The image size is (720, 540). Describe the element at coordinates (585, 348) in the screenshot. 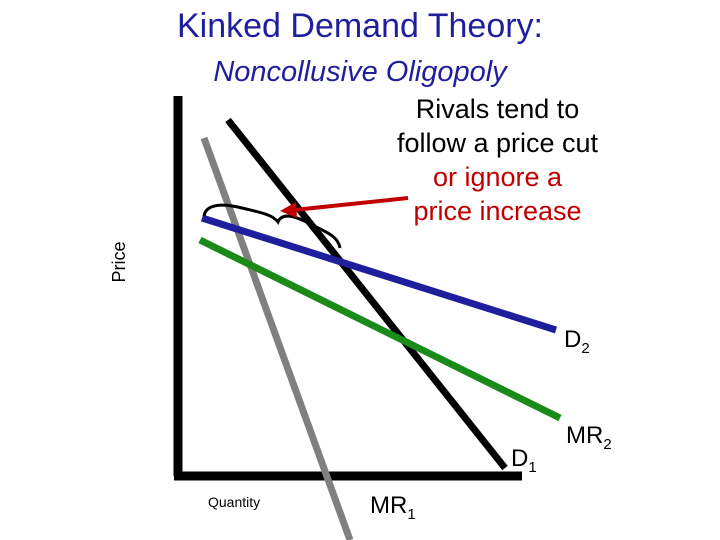

I see `d2-label-sub: 2` at that location.